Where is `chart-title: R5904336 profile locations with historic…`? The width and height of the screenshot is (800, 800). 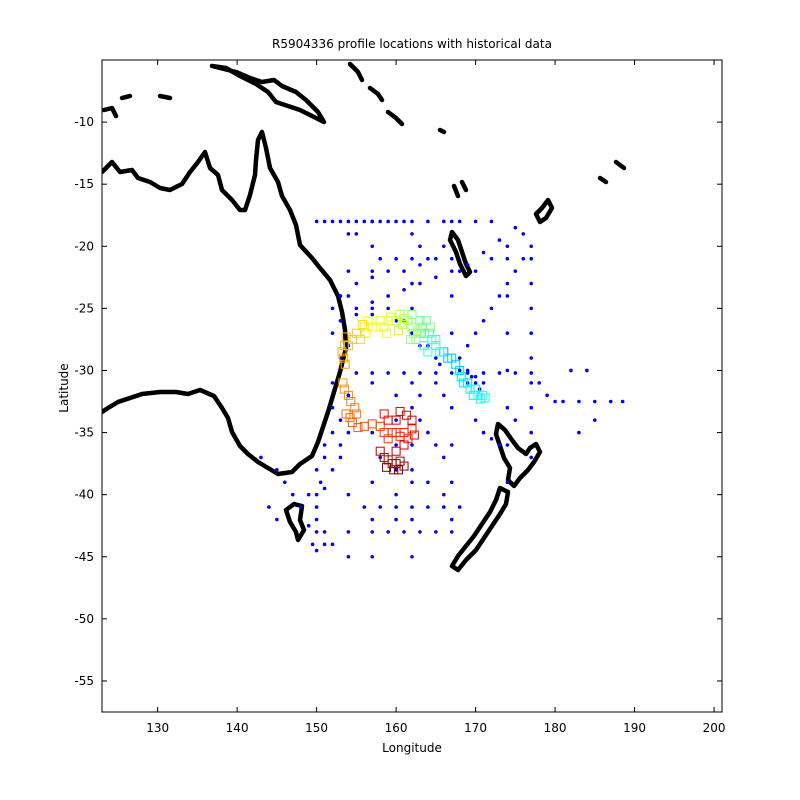 chart-title: R5904336 profile locations with historic… is located at coordinates (412, 44).